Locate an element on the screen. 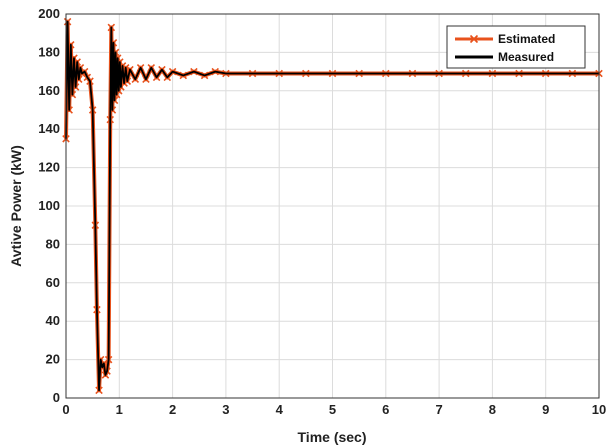 The width and height of the screenshot is (609, 448). x-tick-labels: 0 1 2 3 4 5 6 7 8 9 10 is located at coordinates (334, 409).